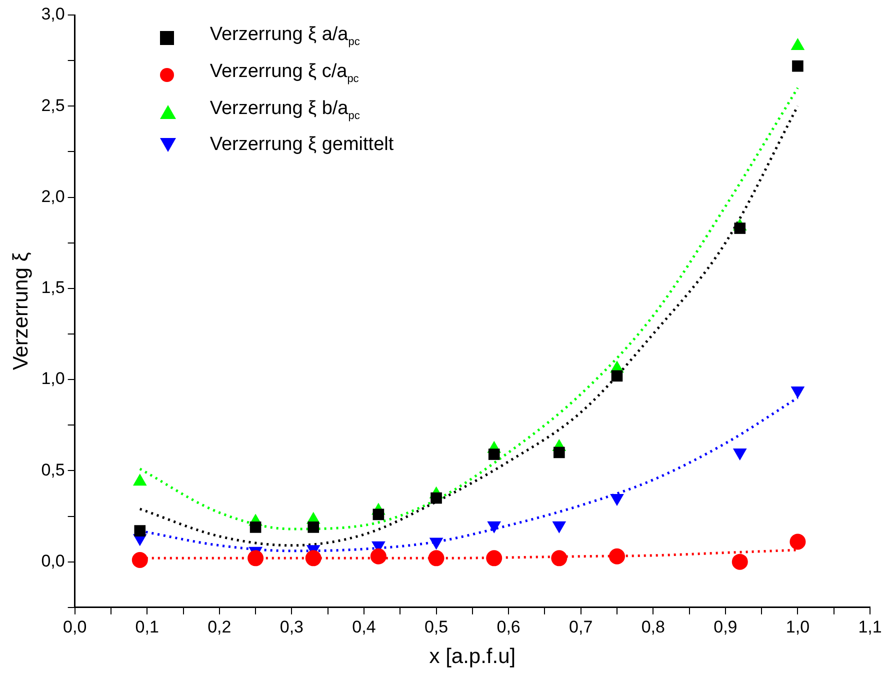  What do you see at coordinates (53, 378) in the screenshot?
I see `y-tick-label: 1,0` at bounding box center [53, 378].